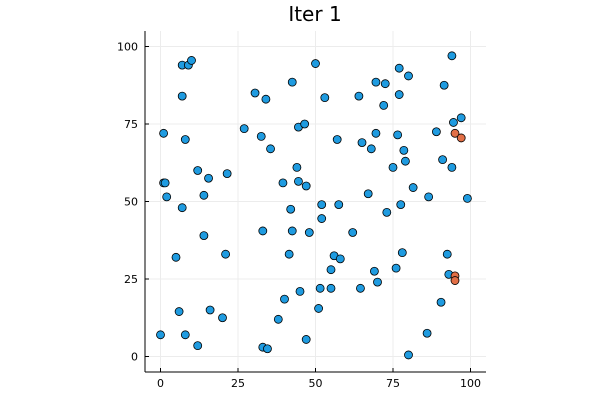 The image size is (600, 400). I want to click on x-tick-label: 25, so click(238, 383).